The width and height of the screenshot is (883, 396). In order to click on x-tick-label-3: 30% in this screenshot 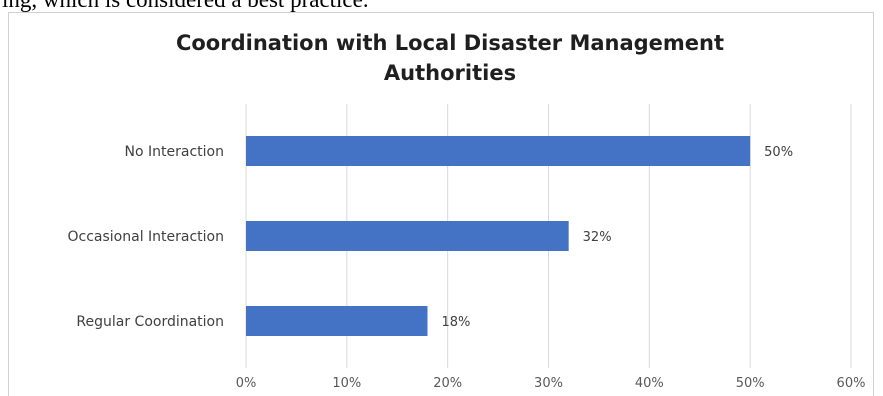, I will do `click(548, 383)`.